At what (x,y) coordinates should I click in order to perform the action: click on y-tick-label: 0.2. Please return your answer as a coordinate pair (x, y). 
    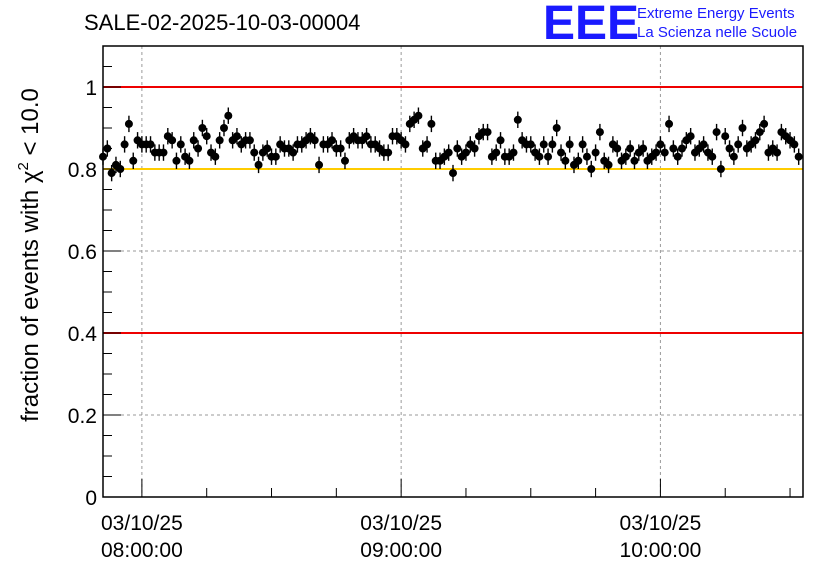
    Looking at the image, I should click on (82, 416).